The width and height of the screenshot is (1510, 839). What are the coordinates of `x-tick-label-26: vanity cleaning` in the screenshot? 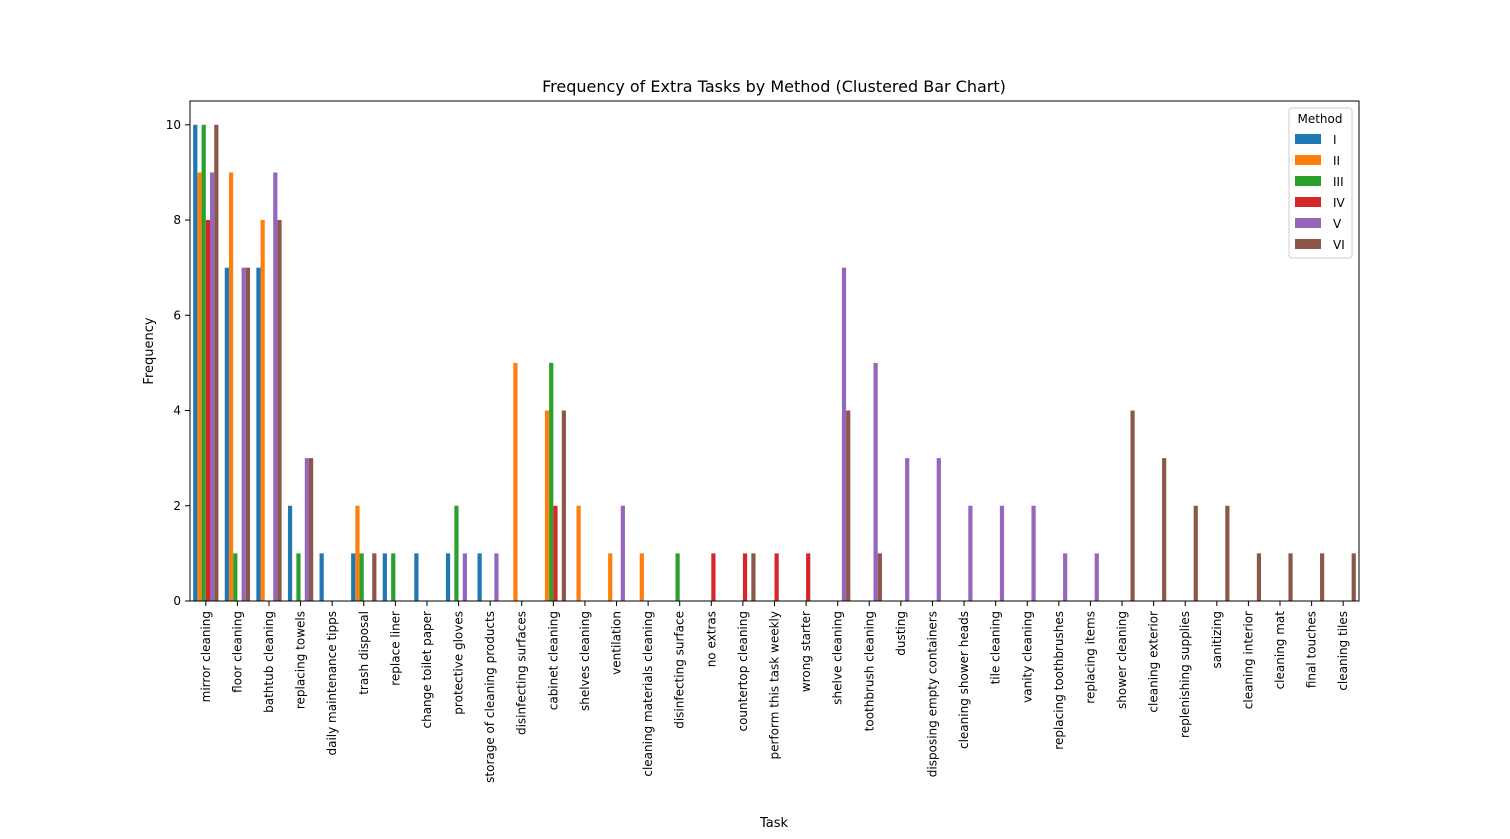 It's located at (1027, 657).